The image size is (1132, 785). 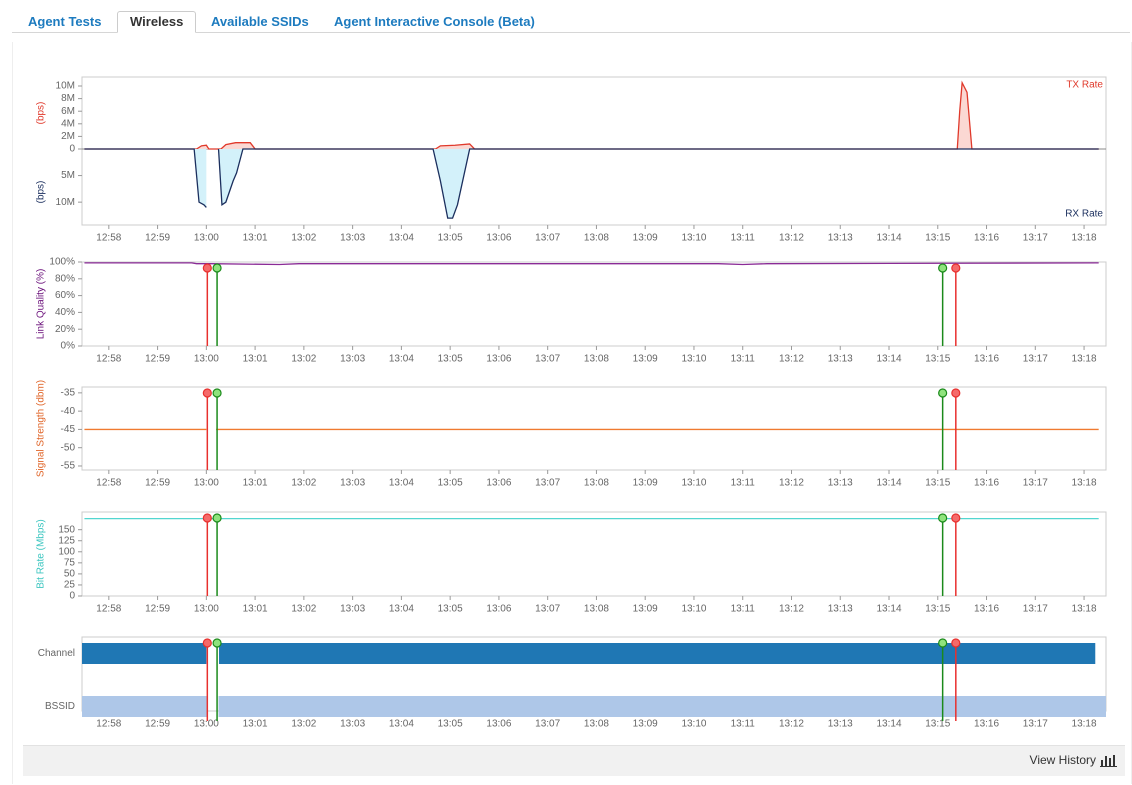 What do you see at coordinates (68, 136) in the screenshot?
I see `y-tick-label: 2M` at bounding box center [68, 136].